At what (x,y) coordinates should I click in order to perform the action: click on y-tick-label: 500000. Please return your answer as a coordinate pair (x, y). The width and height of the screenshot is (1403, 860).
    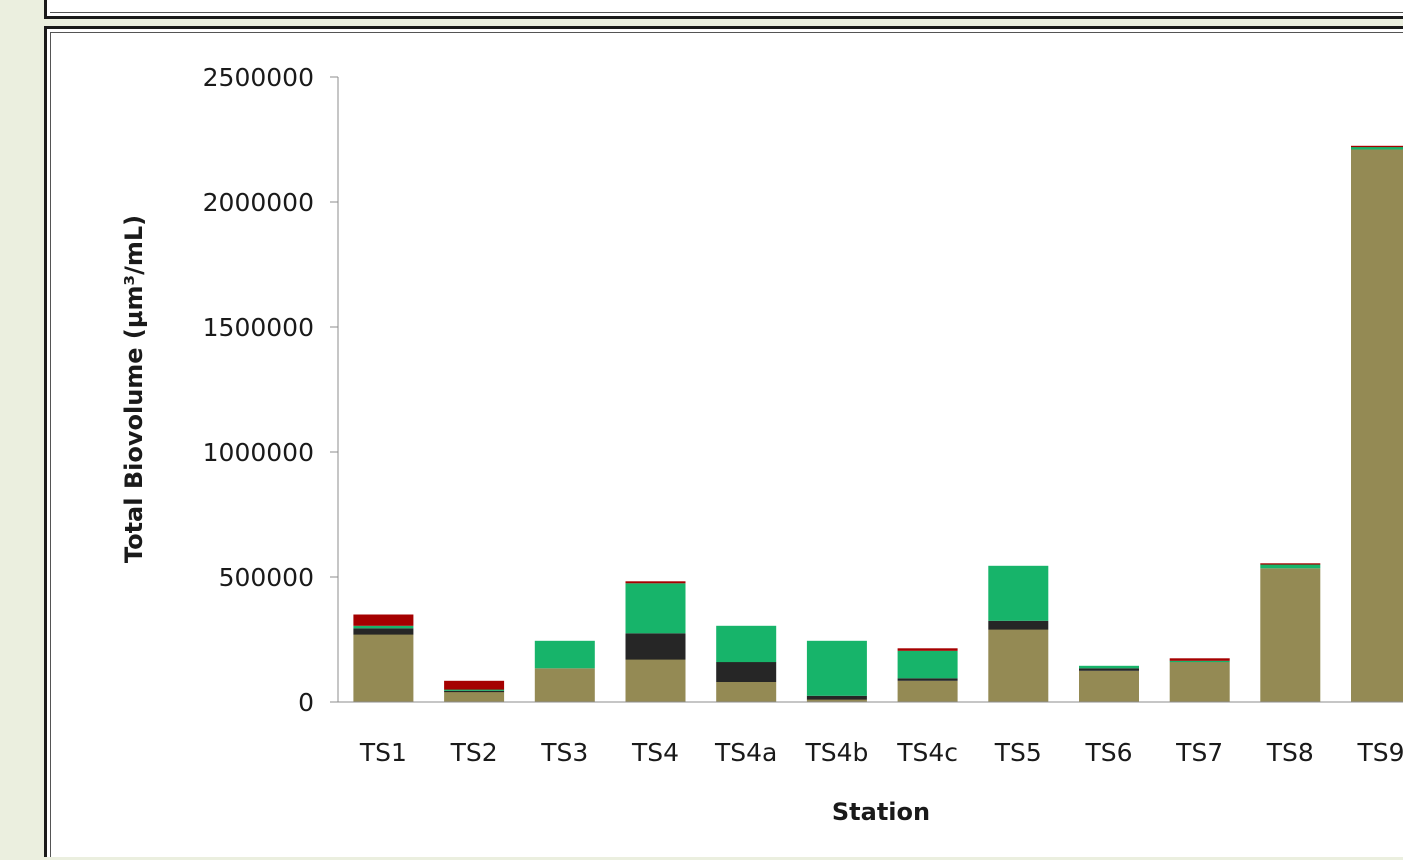
    Looking at the image, I should click on (266, 577).